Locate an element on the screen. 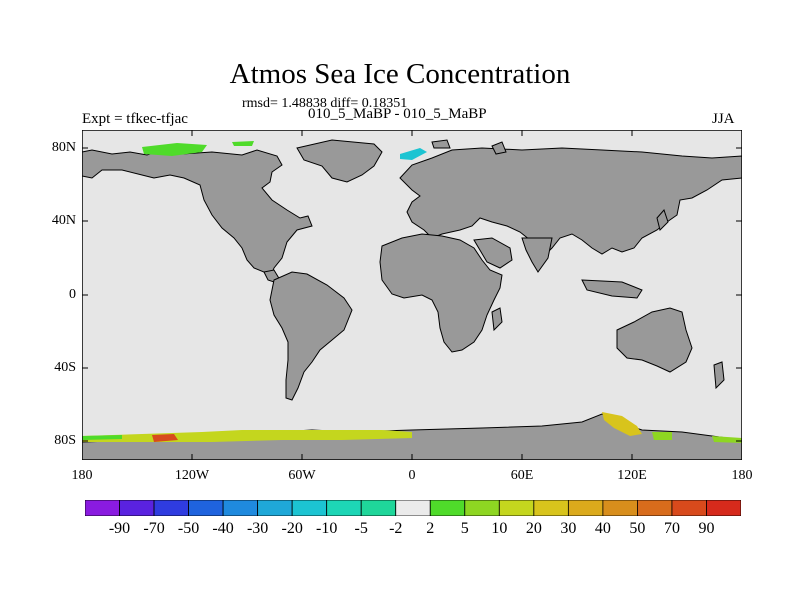 The width and height of the screenshot is (800, 600). seaice-diff-arctic-cyan is located at coordinates (413, 154).